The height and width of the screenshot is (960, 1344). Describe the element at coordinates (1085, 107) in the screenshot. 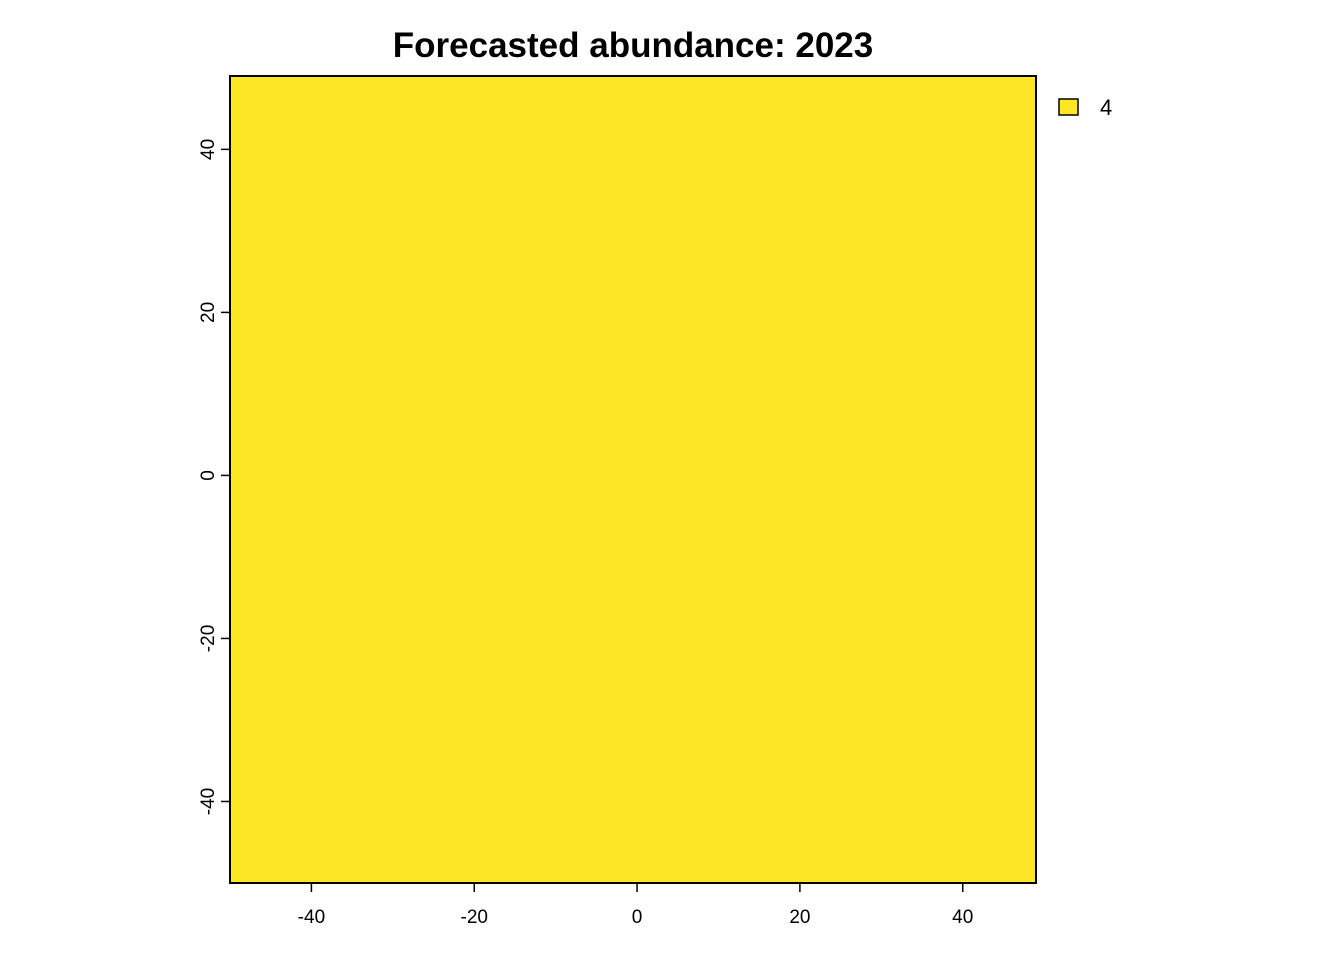

I see `legend: 4` at that location.